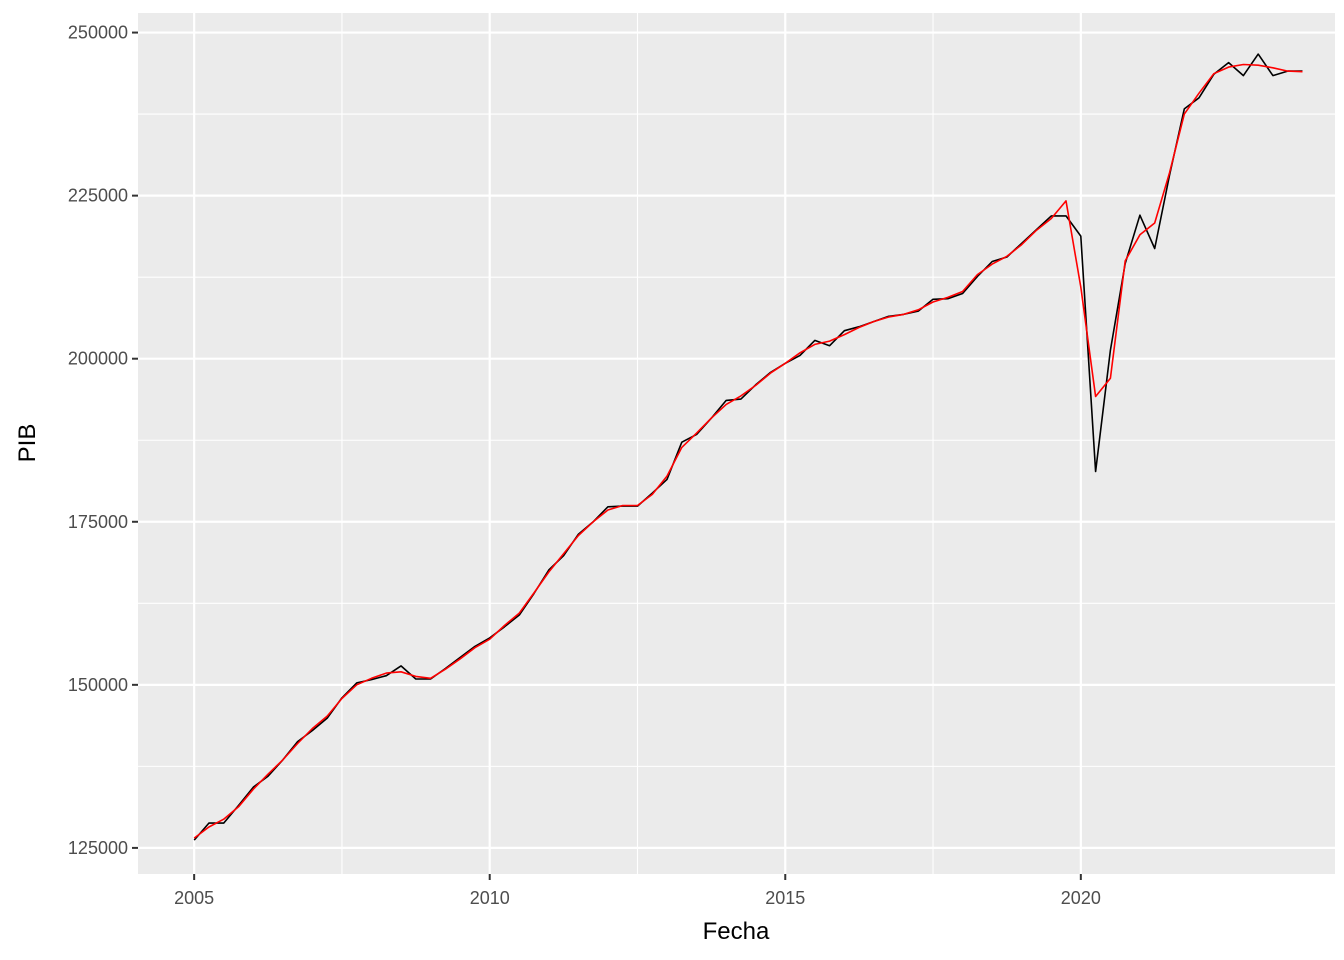 This screenshot has height=960, width=1344. What do you see at coordinates (785, 898) in the screenshot?
I see `x-tick-label: 2015` at bounding box center [785, 898].